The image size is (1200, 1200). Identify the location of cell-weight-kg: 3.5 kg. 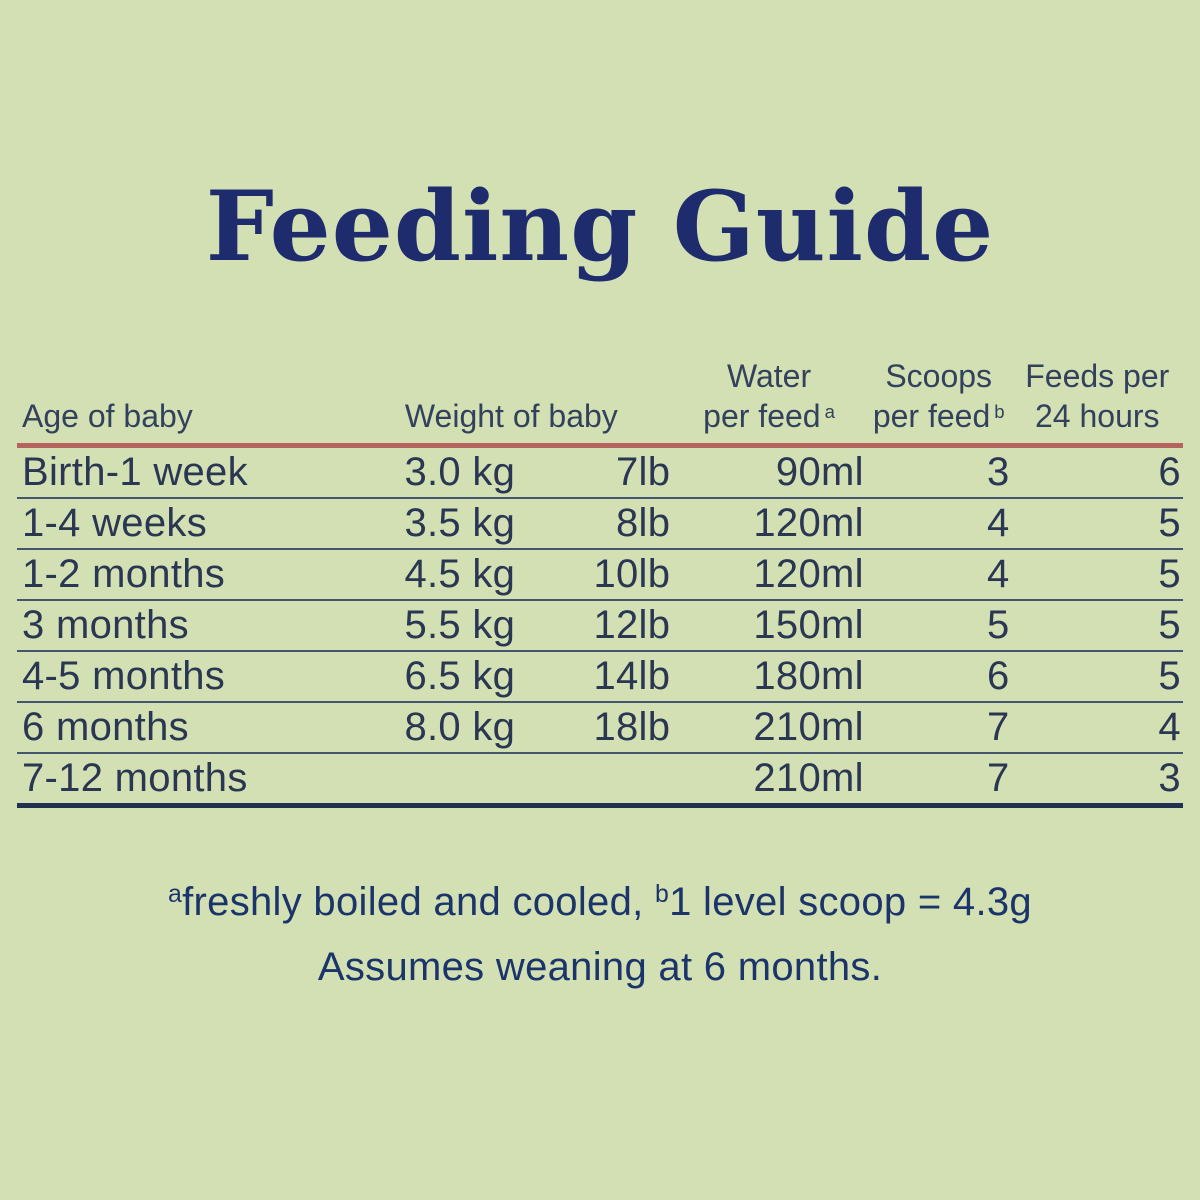
(460, 523).